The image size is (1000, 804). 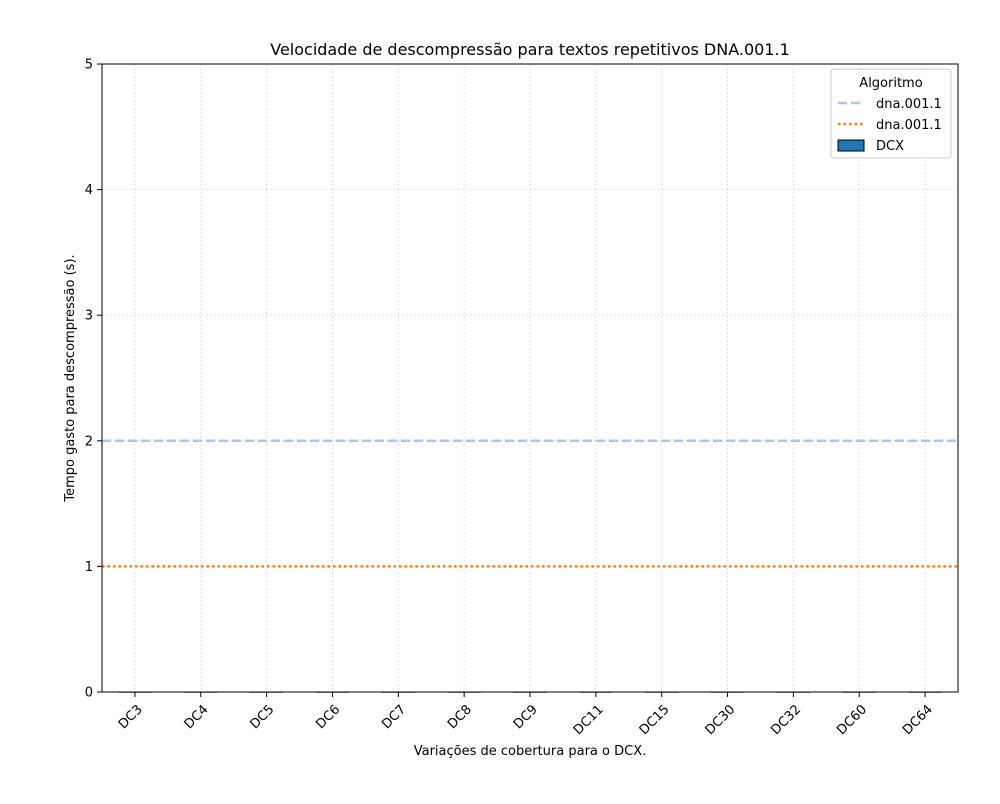 I want to click on y-axis-label: Tempo gasto para descompressão (s)., so click(x=70, y=378).